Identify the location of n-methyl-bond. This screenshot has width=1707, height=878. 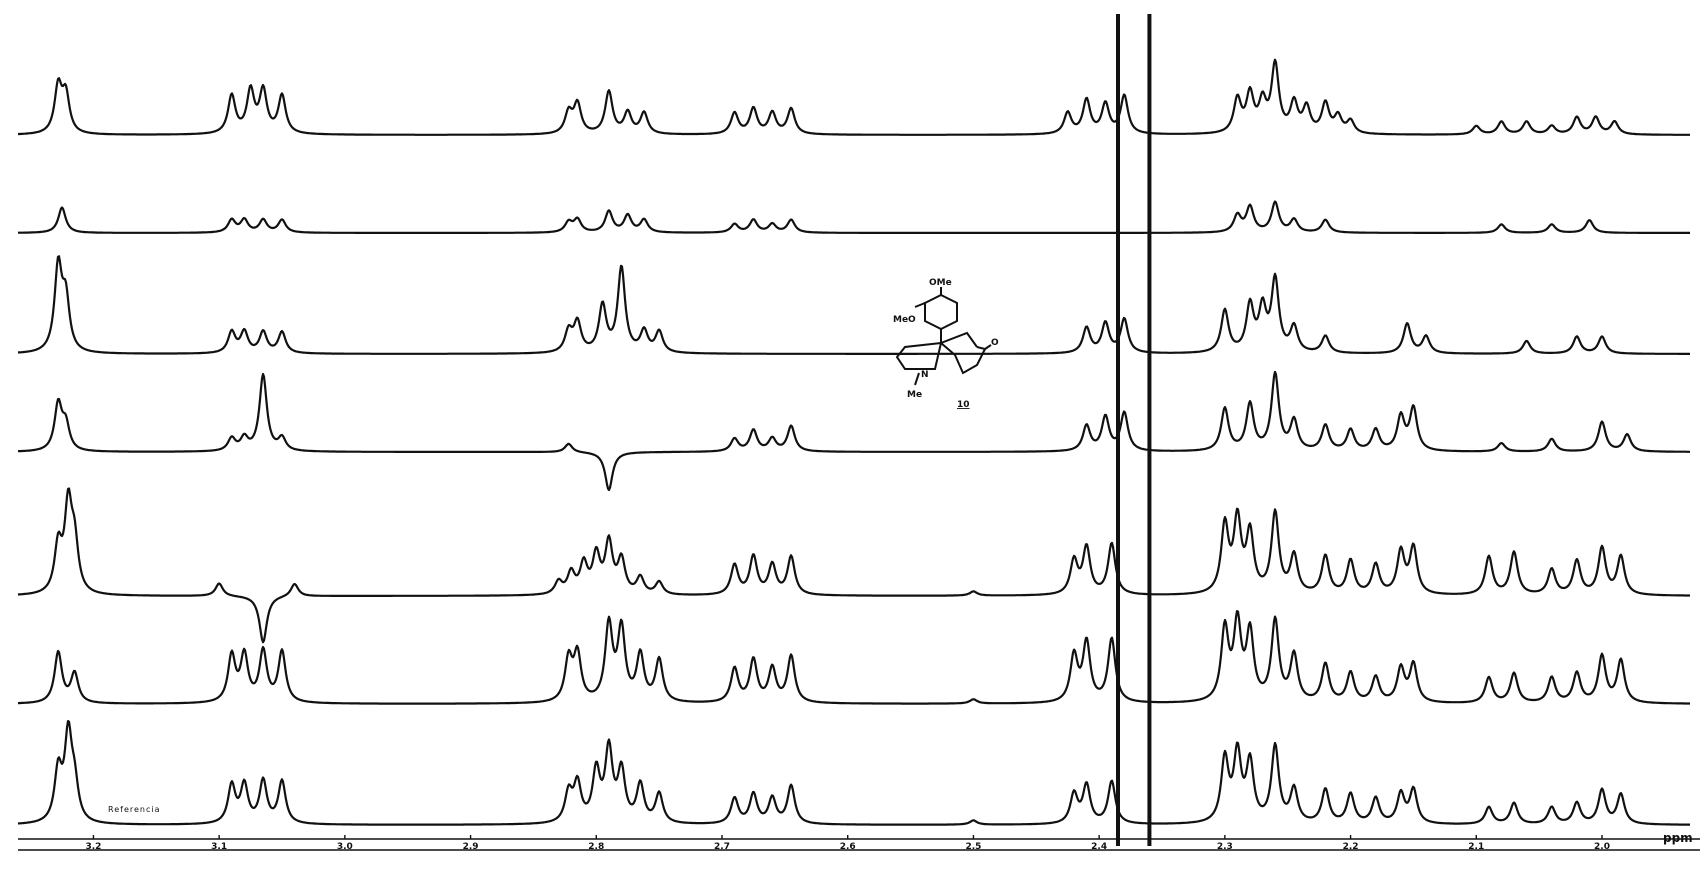
(917, 379).